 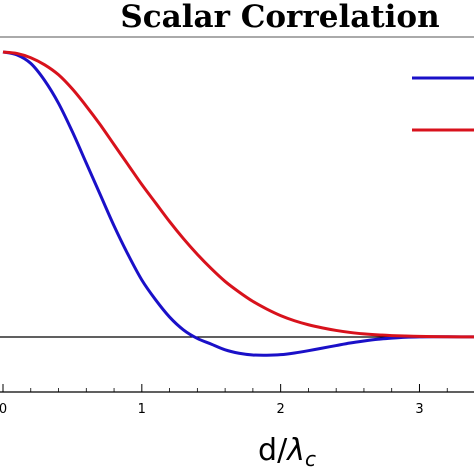 What do you see at coordinates (310, 459) in the screenshot?
I see `x-axis-label-subscript: c` at bounding box center [310, 459].